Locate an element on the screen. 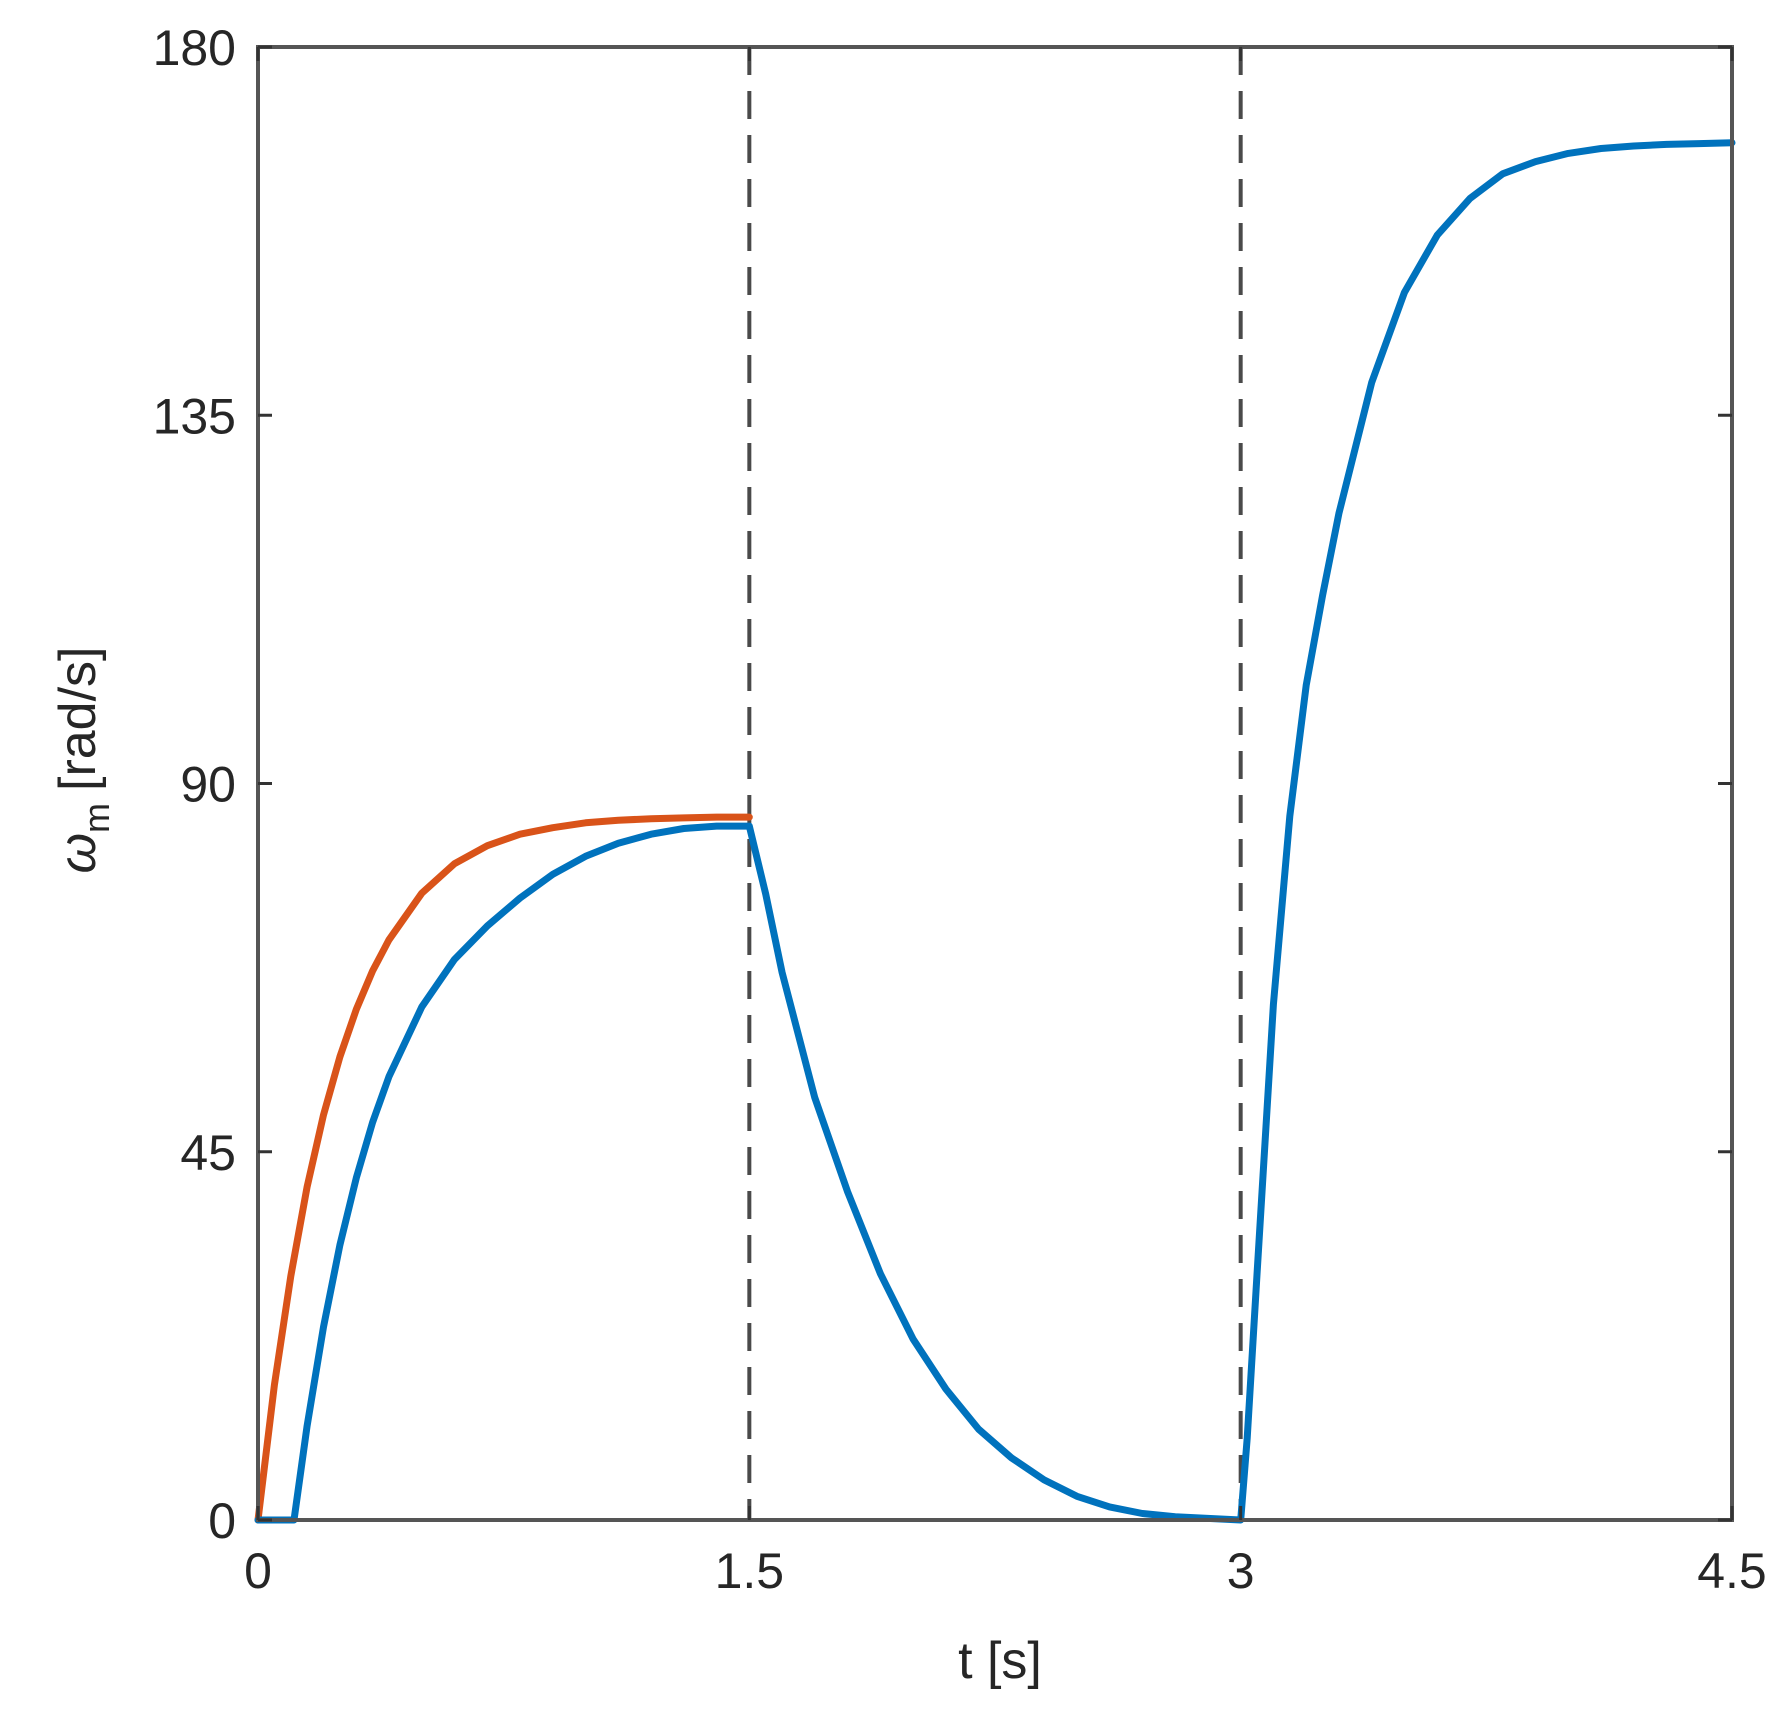 The height and width of the screenshot is (1724, 1788). y-axis-label: ωm [rad/s] is located at coordinates (83, 760).